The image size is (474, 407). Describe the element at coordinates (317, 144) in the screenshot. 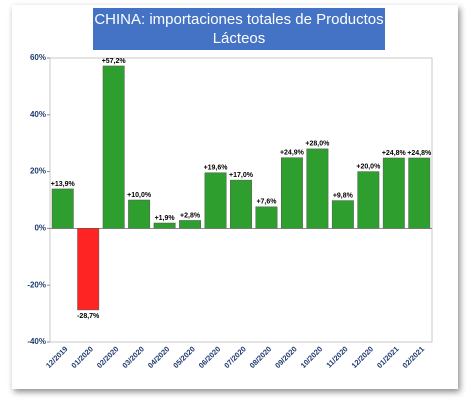

I see `value-label: +28,0%` at that location.